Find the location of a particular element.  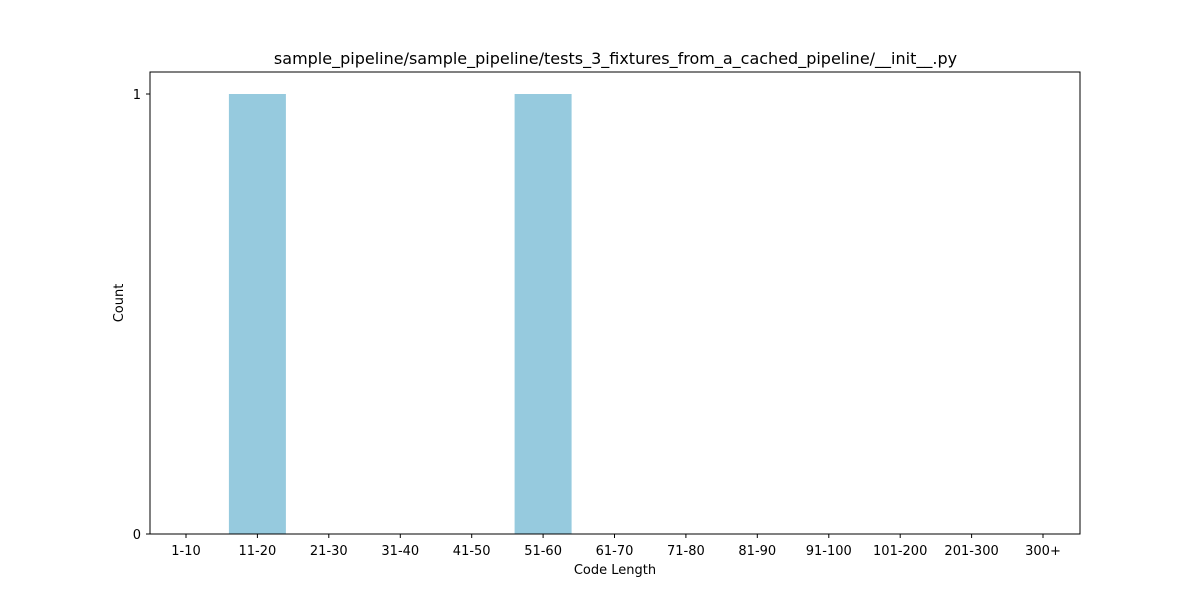

y-axis: 01 is located at coordinates (141, 315).